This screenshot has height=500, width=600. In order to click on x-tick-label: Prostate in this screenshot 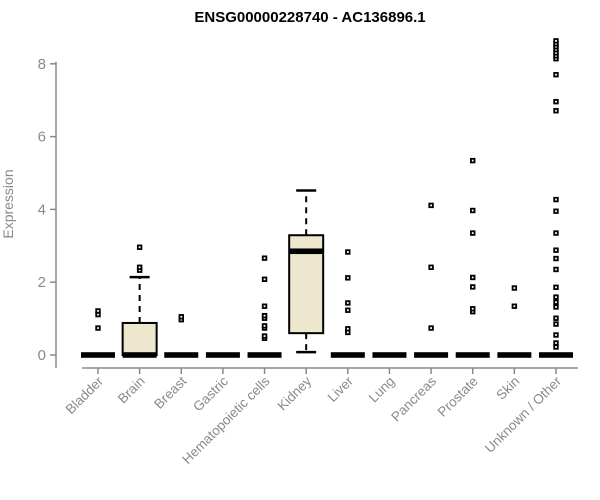, I will do `click(458, 397)`.